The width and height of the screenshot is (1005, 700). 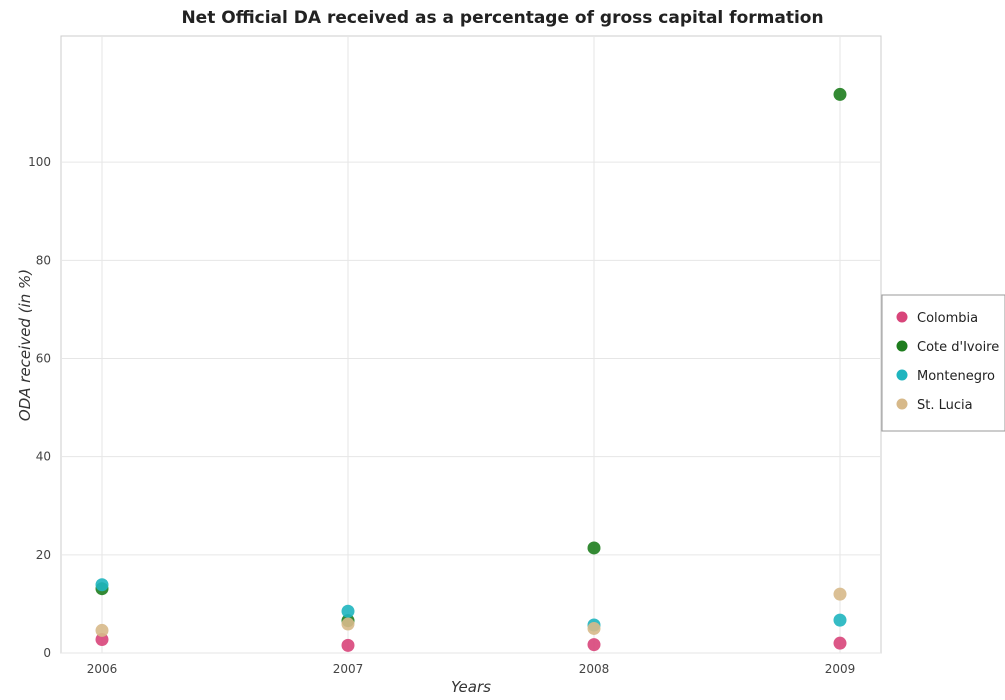 What do you see at coordinates (102, 669) in the screenshot?
I see `x-tick-label: 2006` at bounding box center [102, 669].